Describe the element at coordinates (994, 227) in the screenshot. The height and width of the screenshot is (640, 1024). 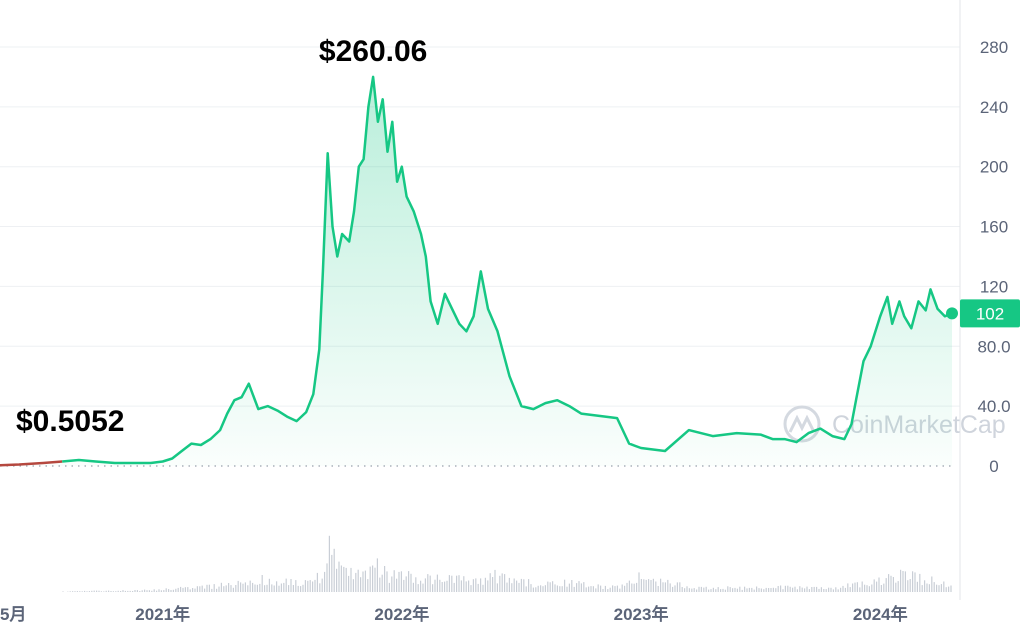
I see `y-tick-label: 160` at that location.